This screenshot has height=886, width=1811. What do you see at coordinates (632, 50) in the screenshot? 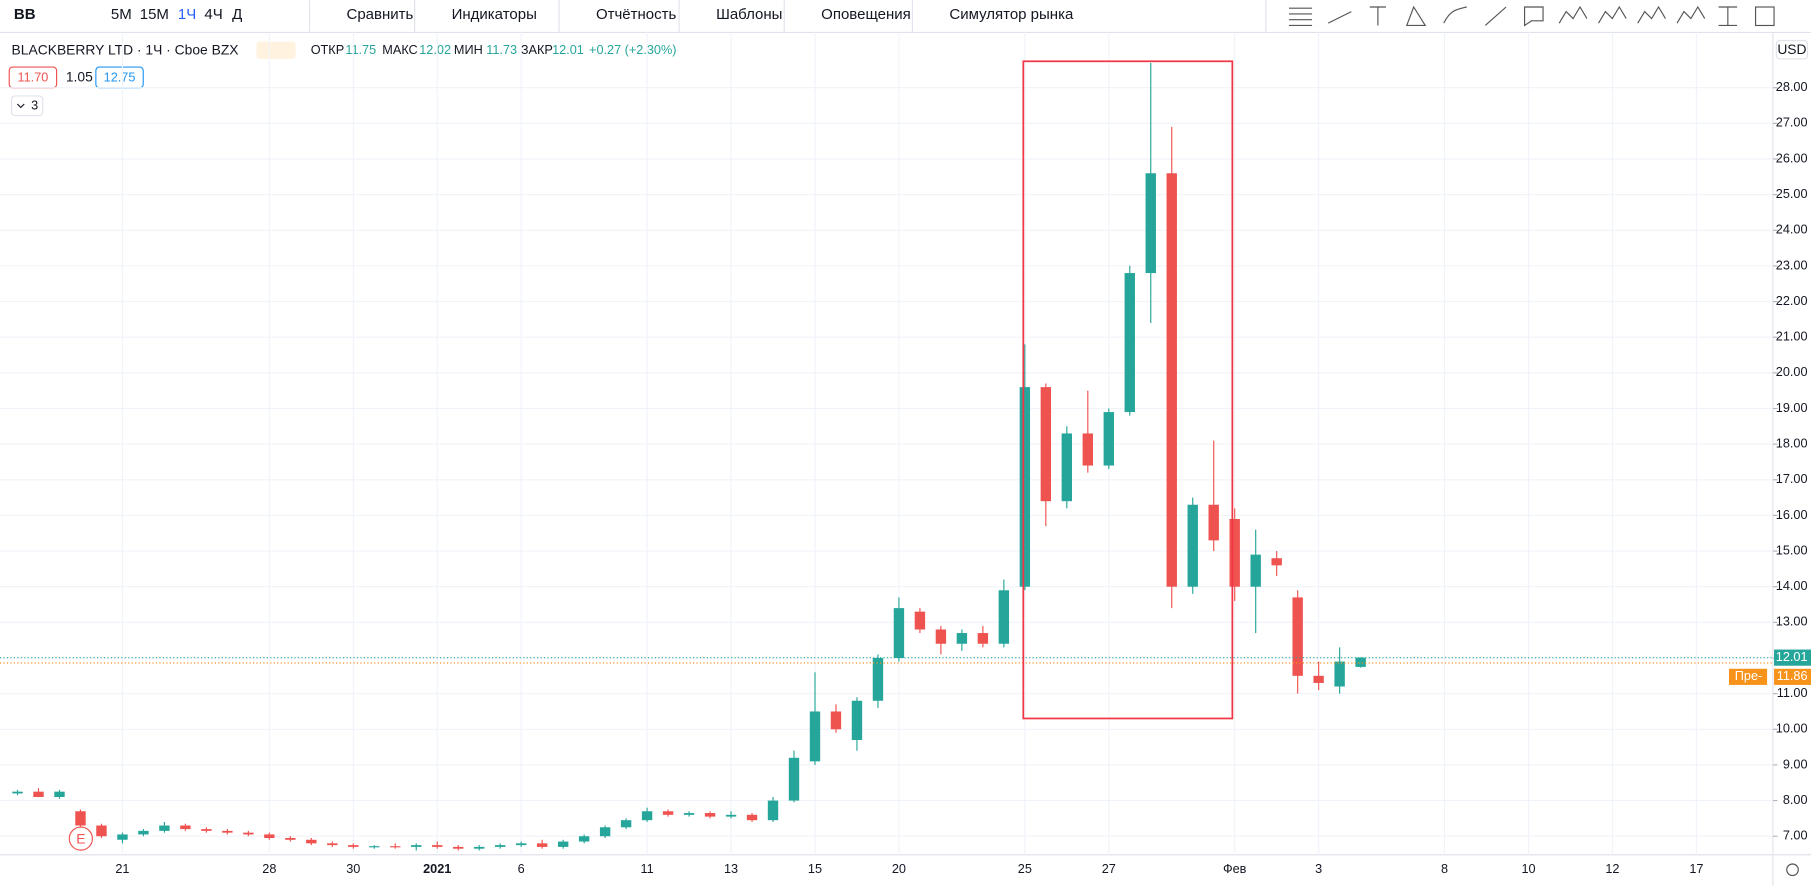
I see `change: +0.27 (+2.30%)` at bounding box center [632, 50].